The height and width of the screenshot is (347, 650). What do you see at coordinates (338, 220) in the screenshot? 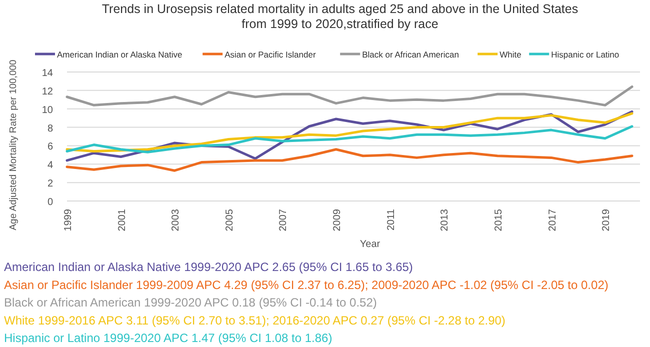
I see `x-tick-label: 2009` at bounding box center [338, 220].